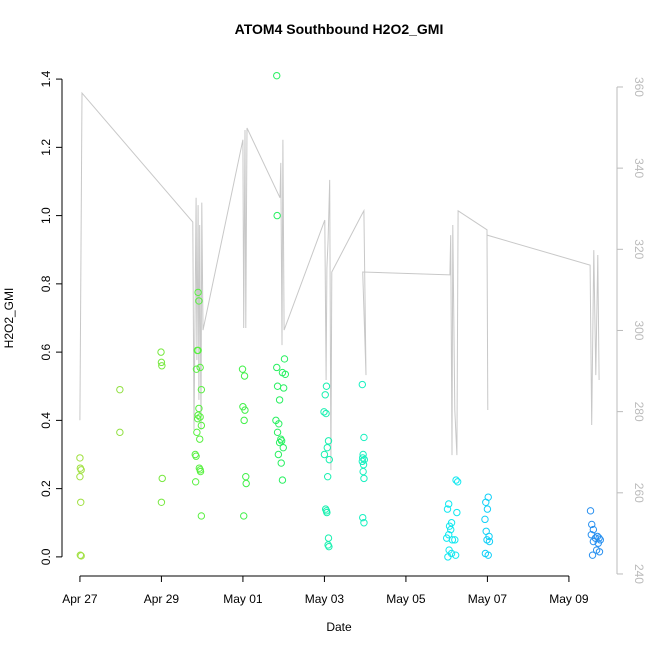 Image resolution: width=650 pixels, height=655 pixels. Describe the element at coordinates (406, 599) in the screenshot. I see `x-tick-label: May 05` at that location.